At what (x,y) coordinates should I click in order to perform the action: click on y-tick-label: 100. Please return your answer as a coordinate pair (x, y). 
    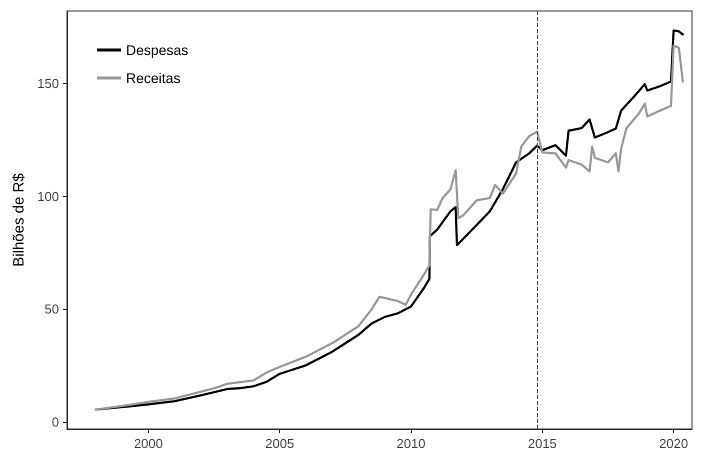
    Looking at the image, I should click on (48, 196).